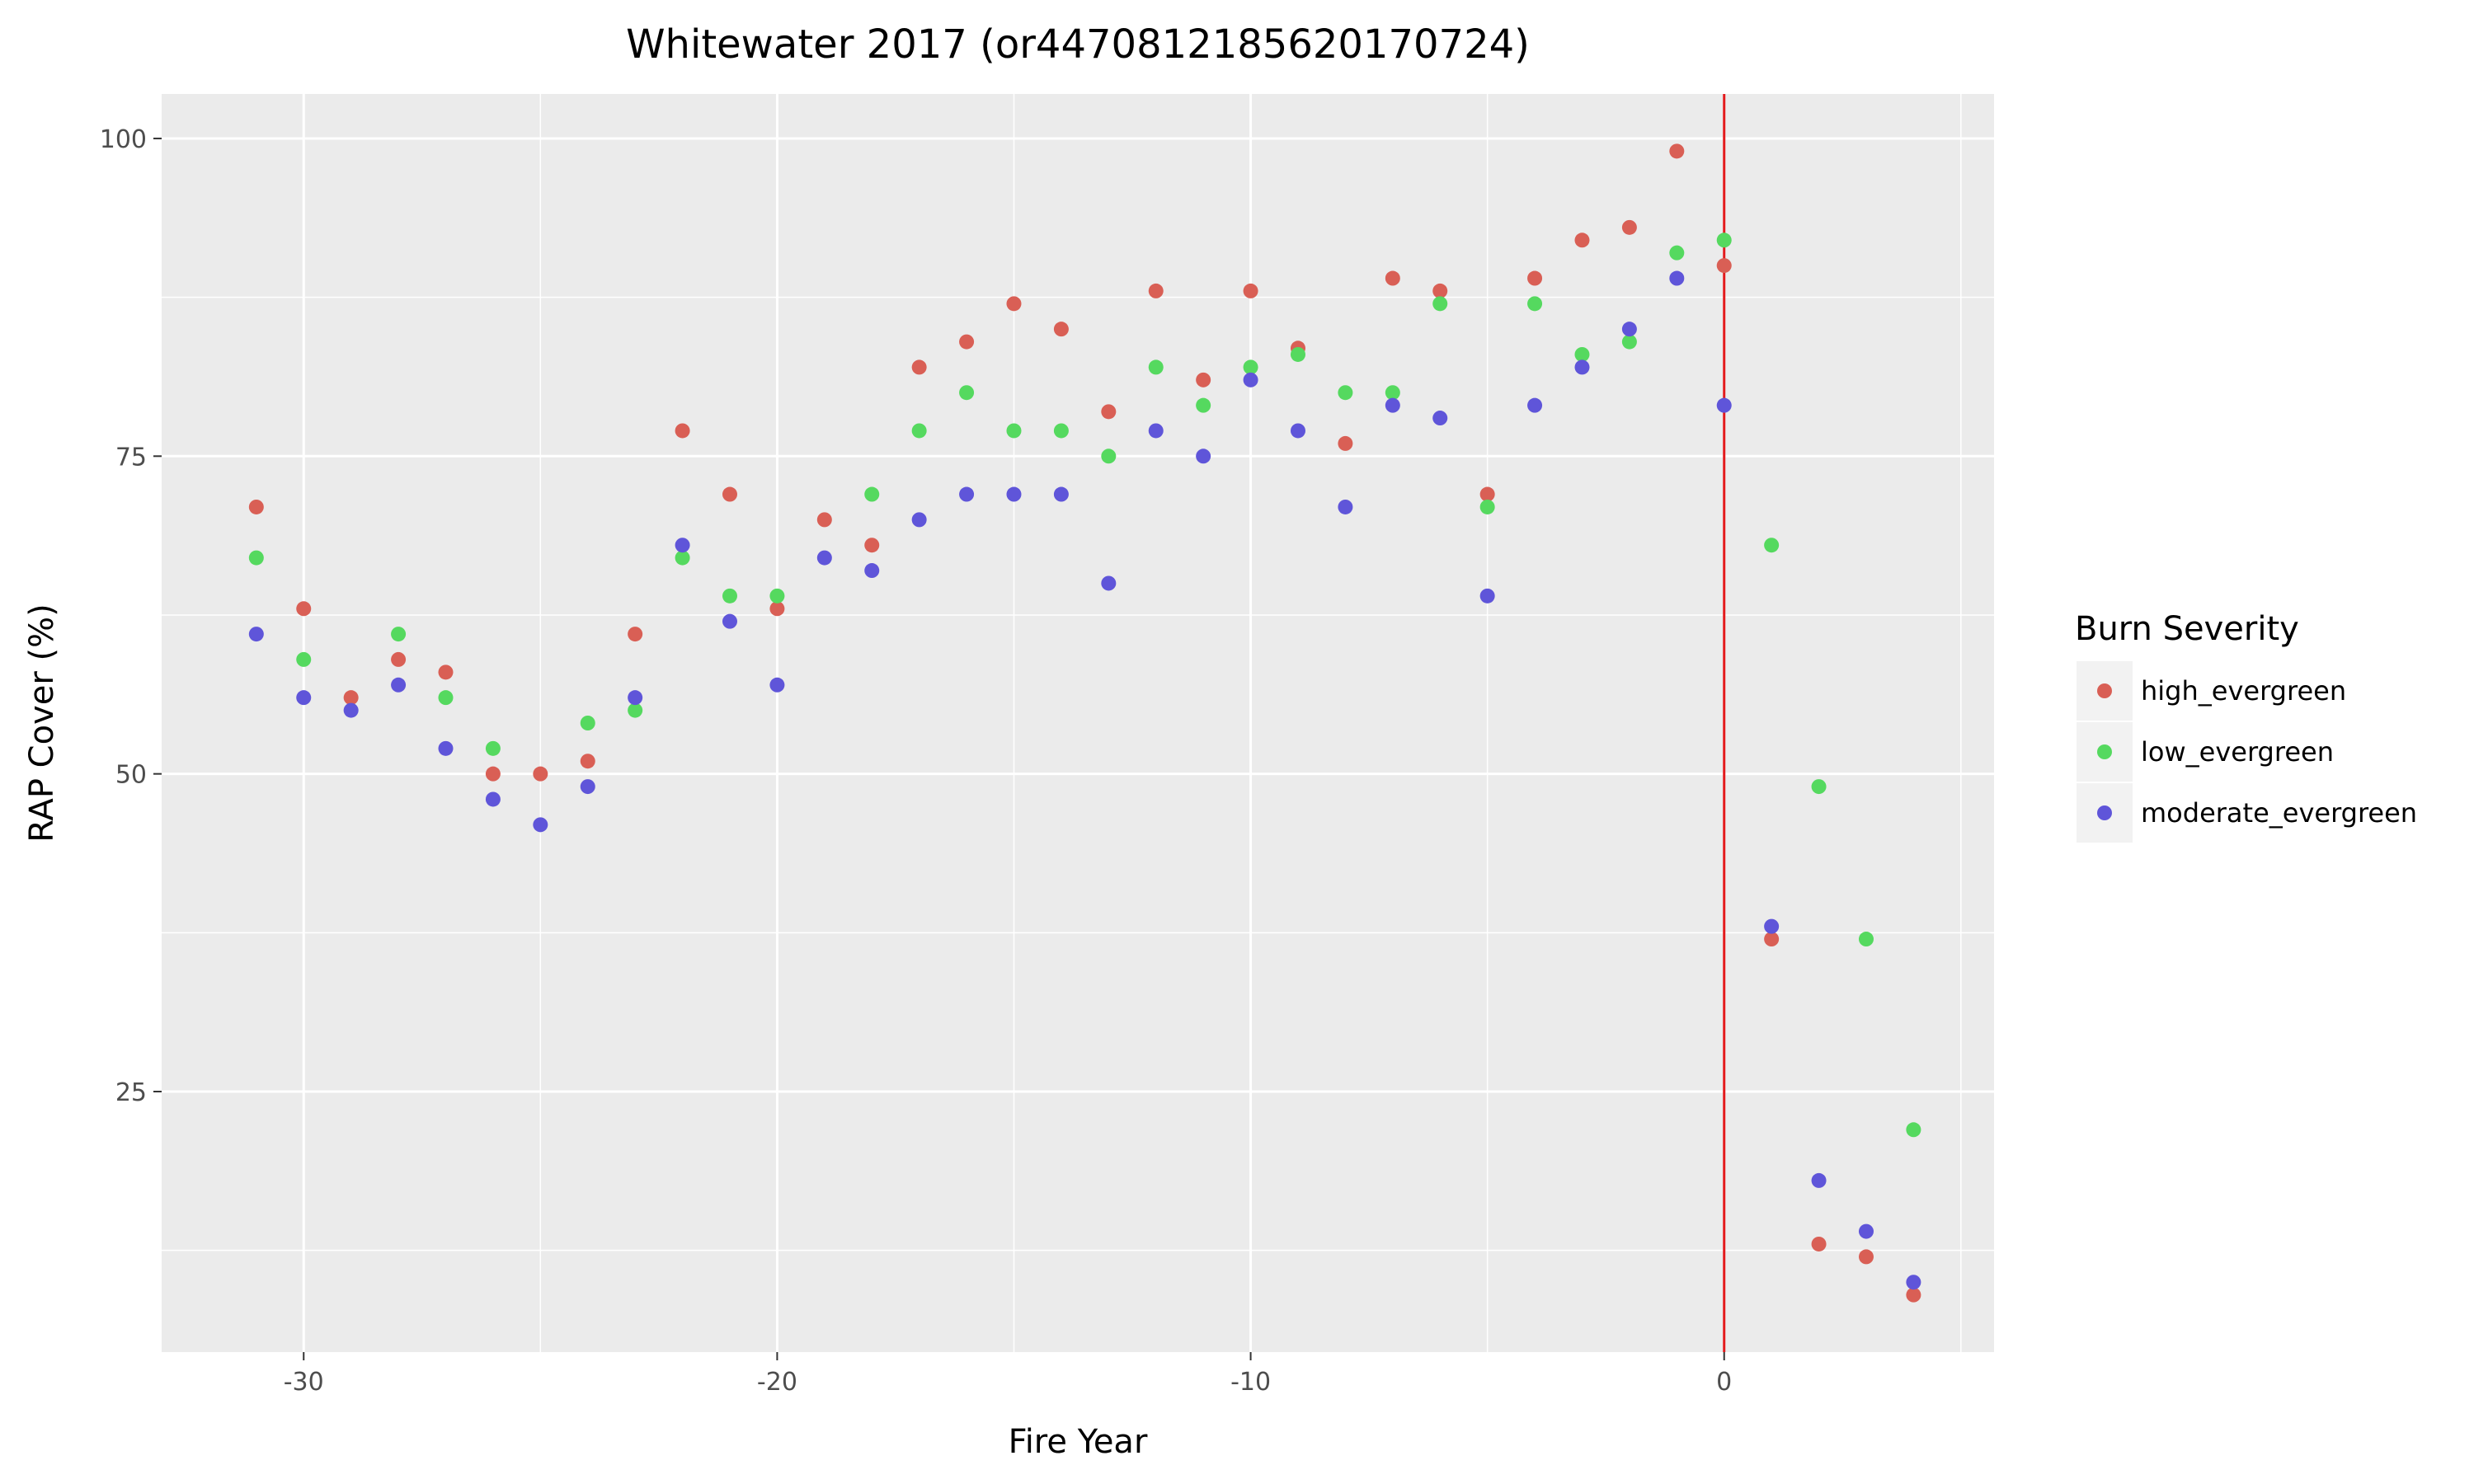 The height and width of the screenshot is (1484, 2474). I want to click on y-axis-title: RAP Cover (%), so click(42, 722).